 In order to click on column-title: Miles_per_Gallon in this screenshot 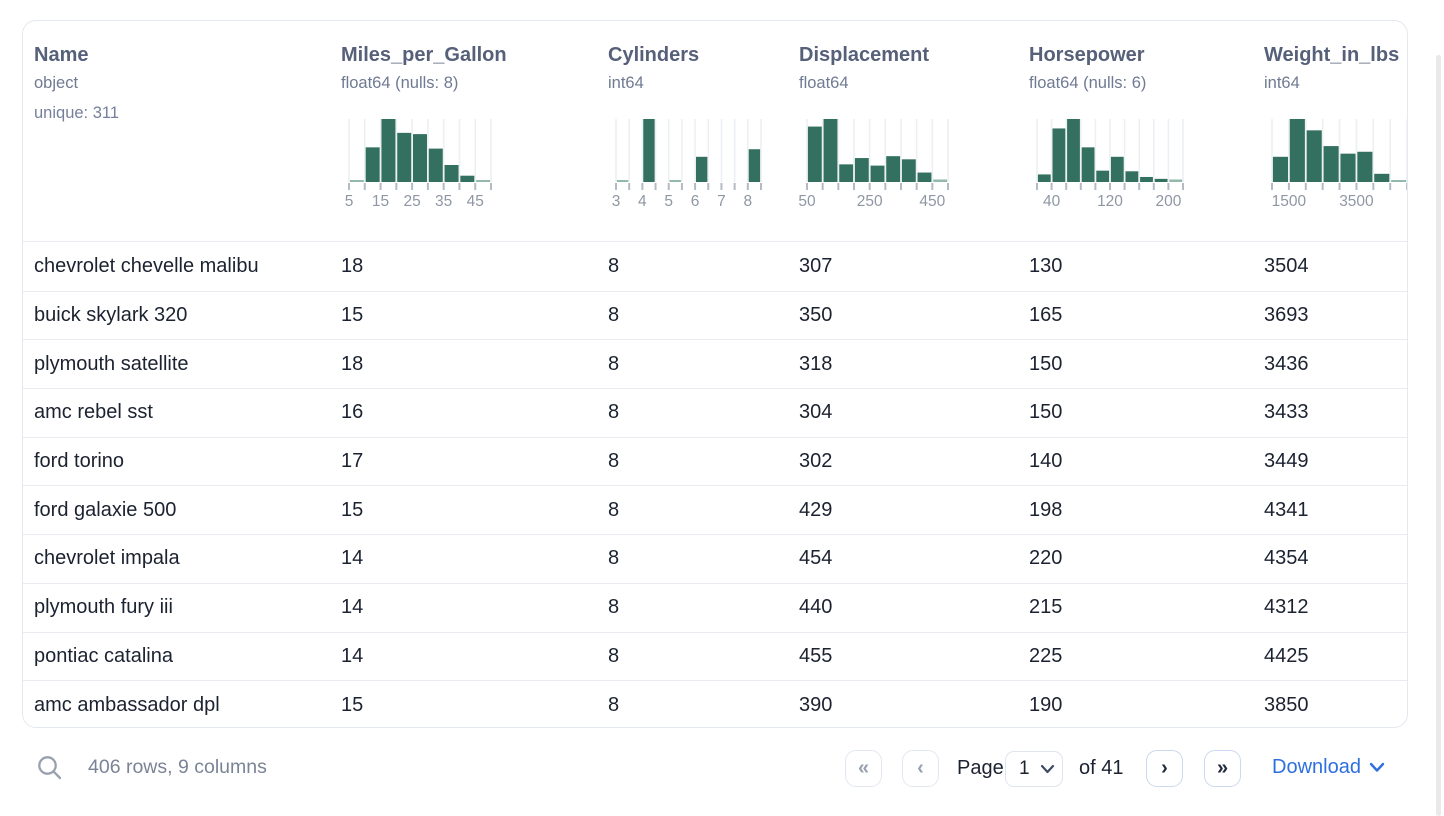, I will do `click(424, 55)`.